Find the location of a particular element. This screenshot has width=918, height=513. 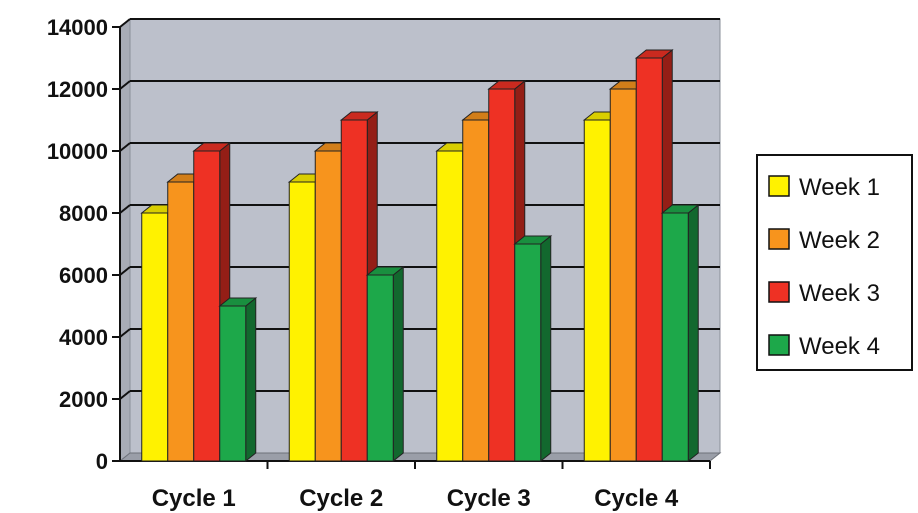

y-tick-label: 14000 is located at coordinates (77, 27).